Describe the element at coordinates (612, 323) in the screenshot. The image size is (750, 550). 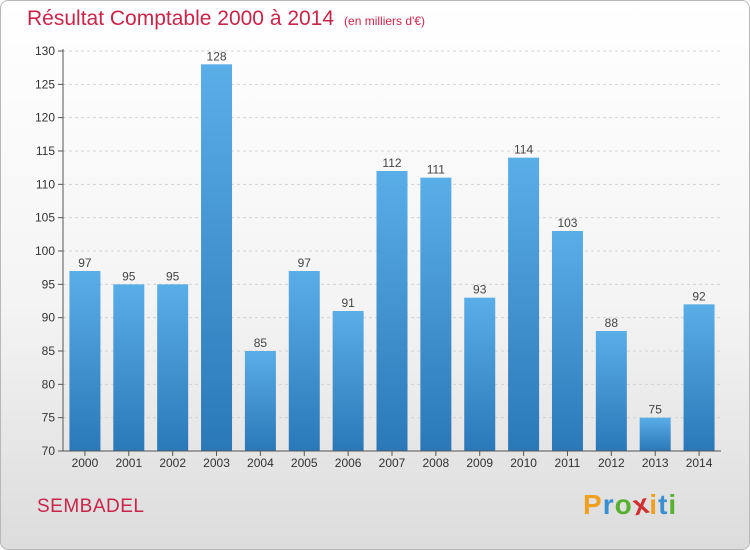
I see `data-label-2012: 88` at that location.